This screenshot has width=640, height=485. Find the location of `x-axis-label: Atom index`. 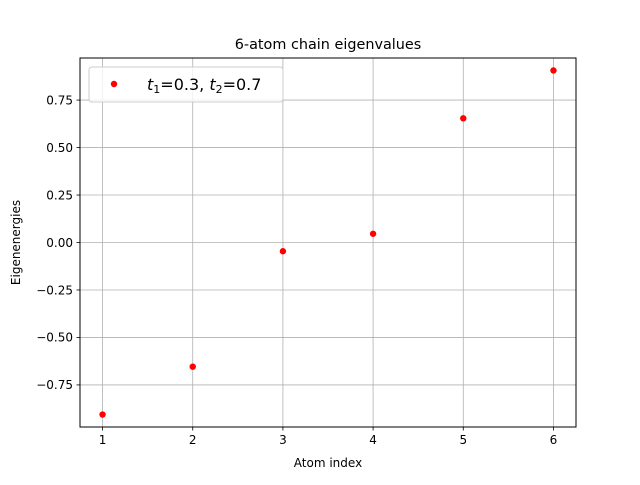

x-axis-label: Atom index is located at coordinates (328, 463).